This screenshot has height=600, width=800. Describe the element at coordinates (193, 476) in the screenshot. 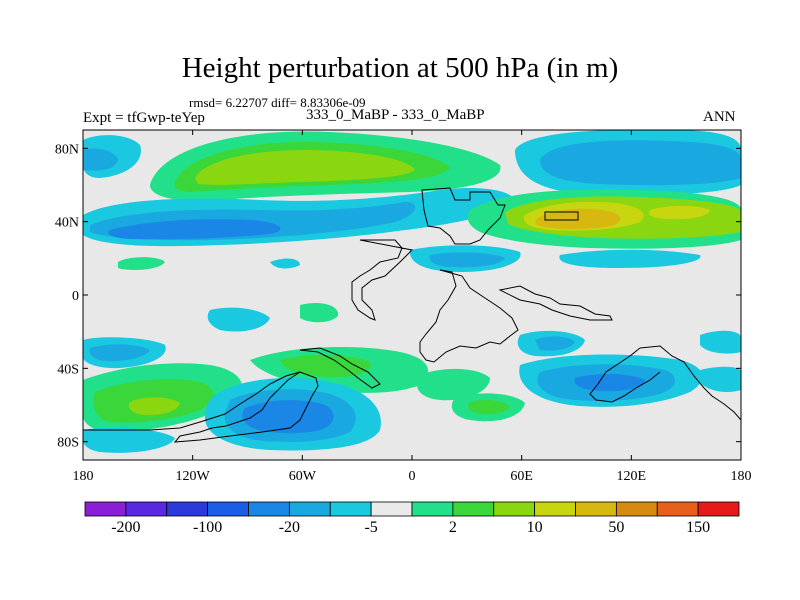

I see `lon-tick-label: 120W` at that location.